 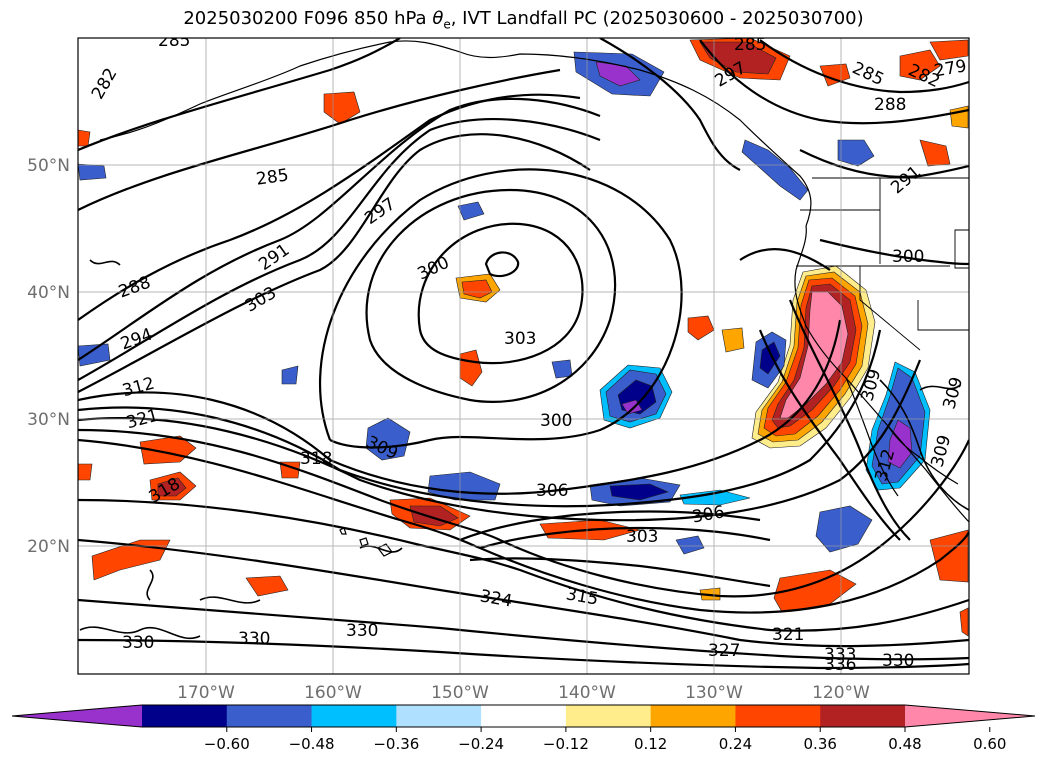 What do you see at coordinates (650, 744) in the screenshot?
I see `colorbar-tick-label: 0.12` at bounding box center [650, 744].